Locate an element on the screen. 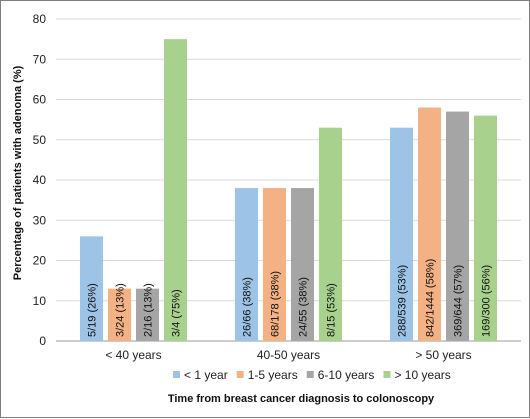 The image size is (530, 419). bar-data-label: 369/644 (57%) is located at coordinates (459, 301).